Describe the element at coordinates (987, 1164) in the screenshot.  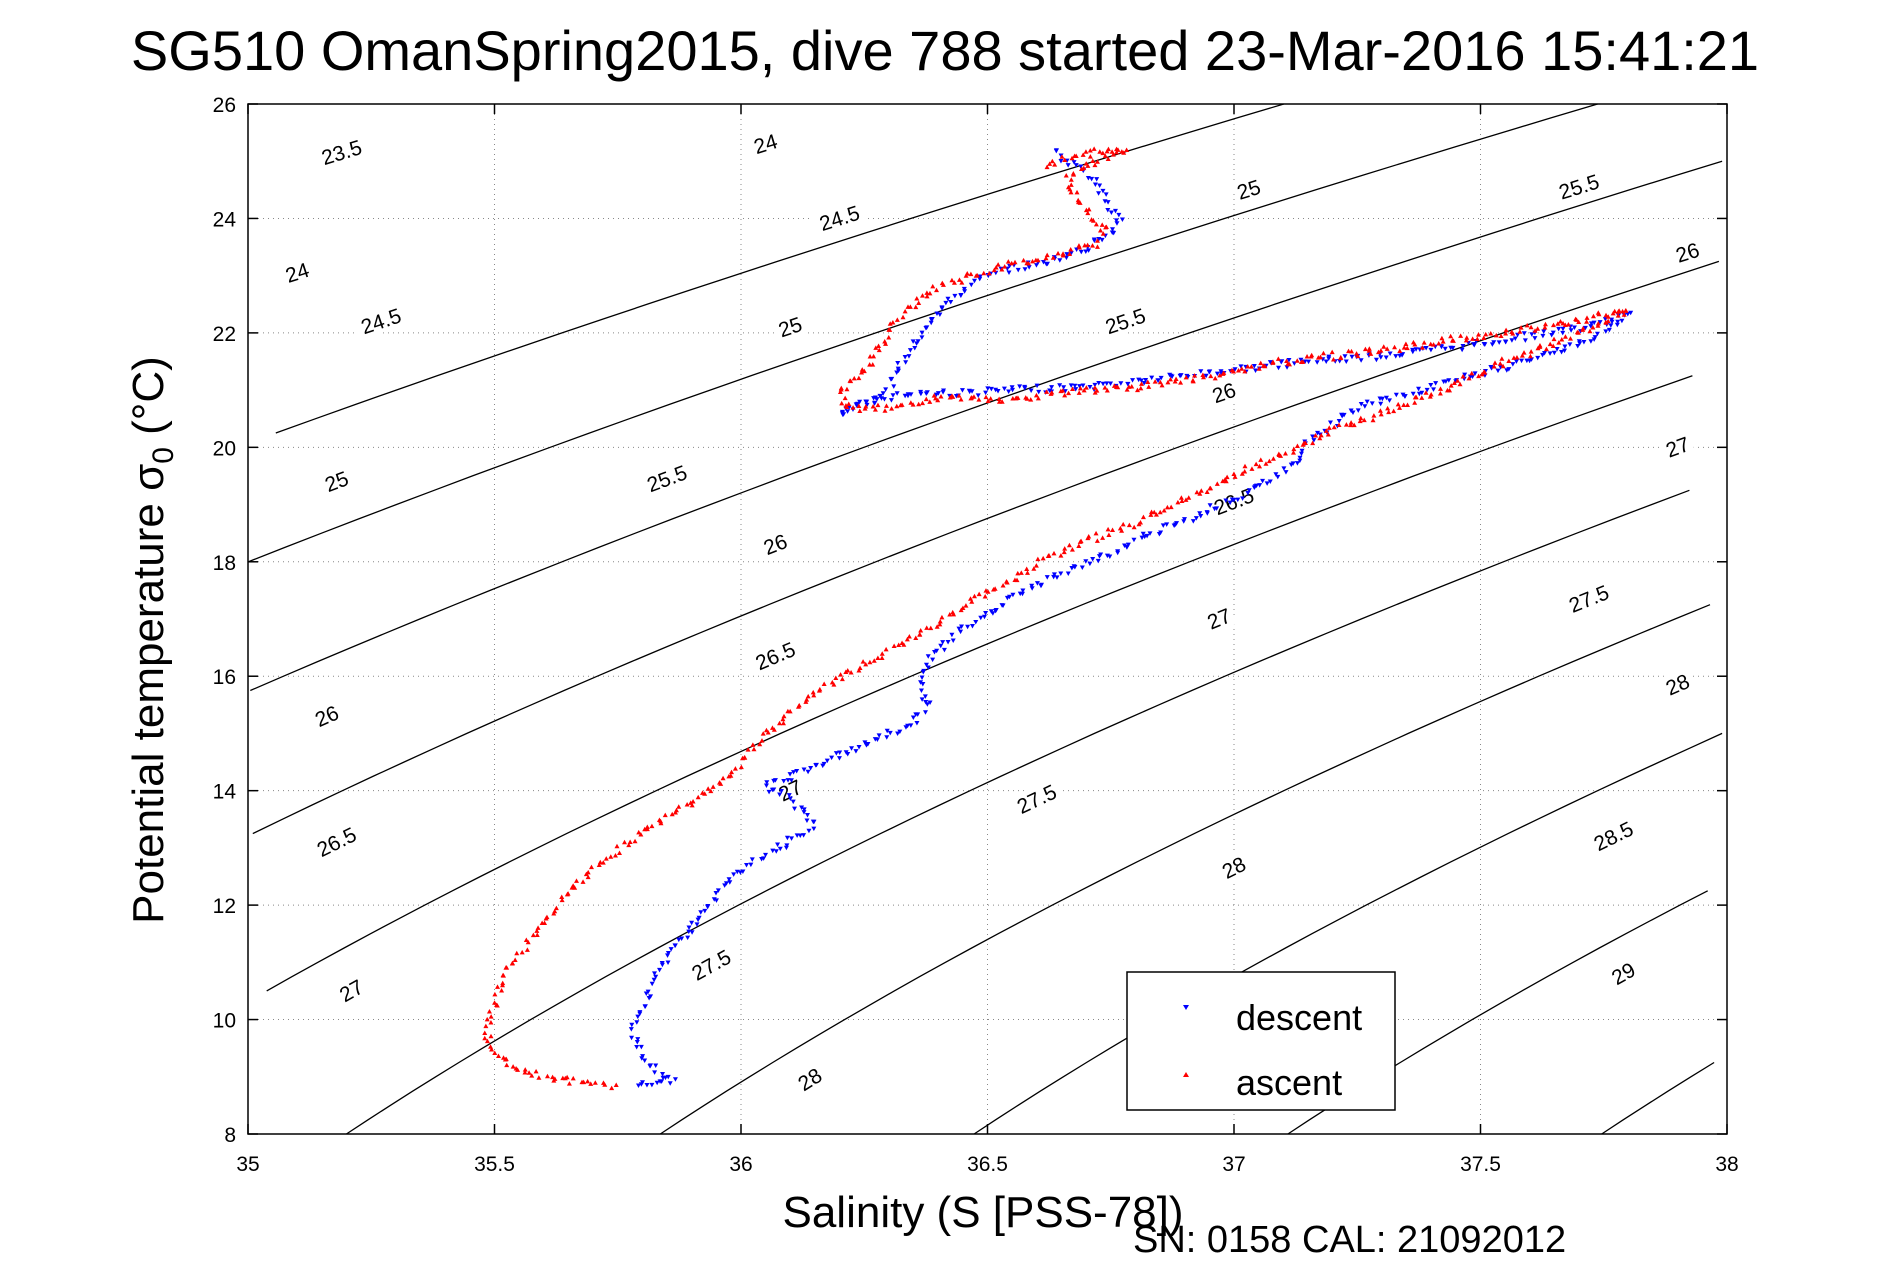
I see `x-tick-label: 36.5` at that location.